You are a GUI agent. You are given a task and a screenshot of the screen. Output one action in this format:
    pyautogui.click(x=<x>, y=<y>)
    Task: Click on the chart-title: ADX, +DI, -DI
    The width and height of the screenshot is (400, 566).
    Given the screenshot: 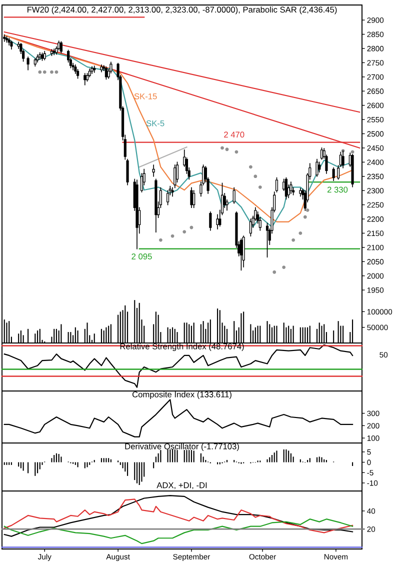 What is the action you would take?
    pyautogui.click(x=181, y=486)
    